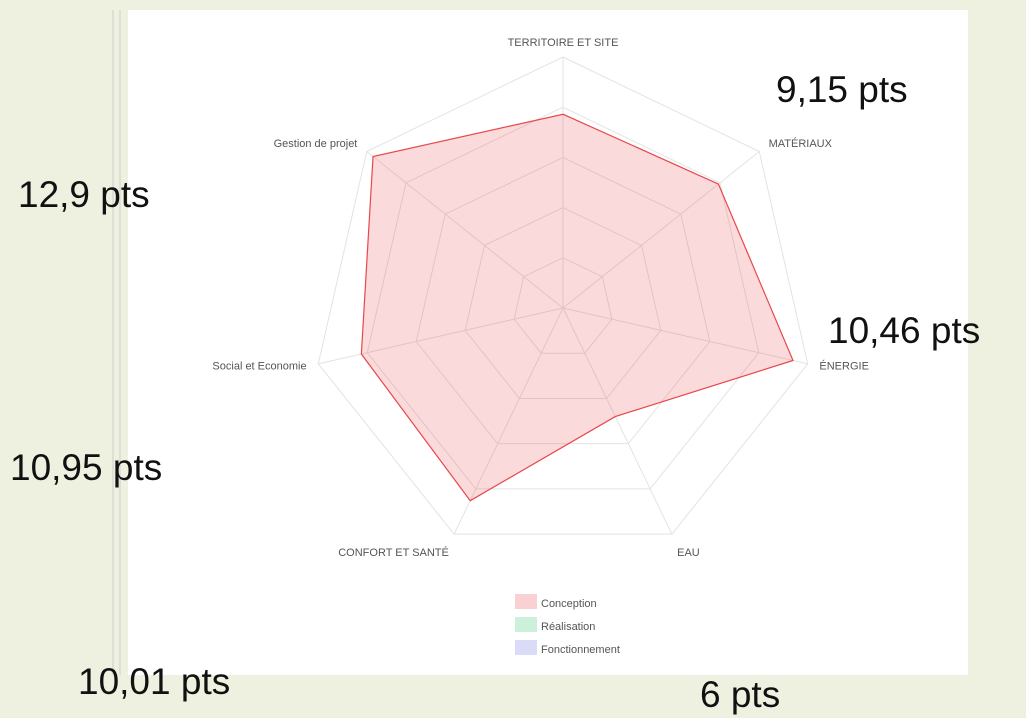  Describe the element at coordinates (842, 89) in the screenshot. I see `annotation: 9,15 pts` at that location.